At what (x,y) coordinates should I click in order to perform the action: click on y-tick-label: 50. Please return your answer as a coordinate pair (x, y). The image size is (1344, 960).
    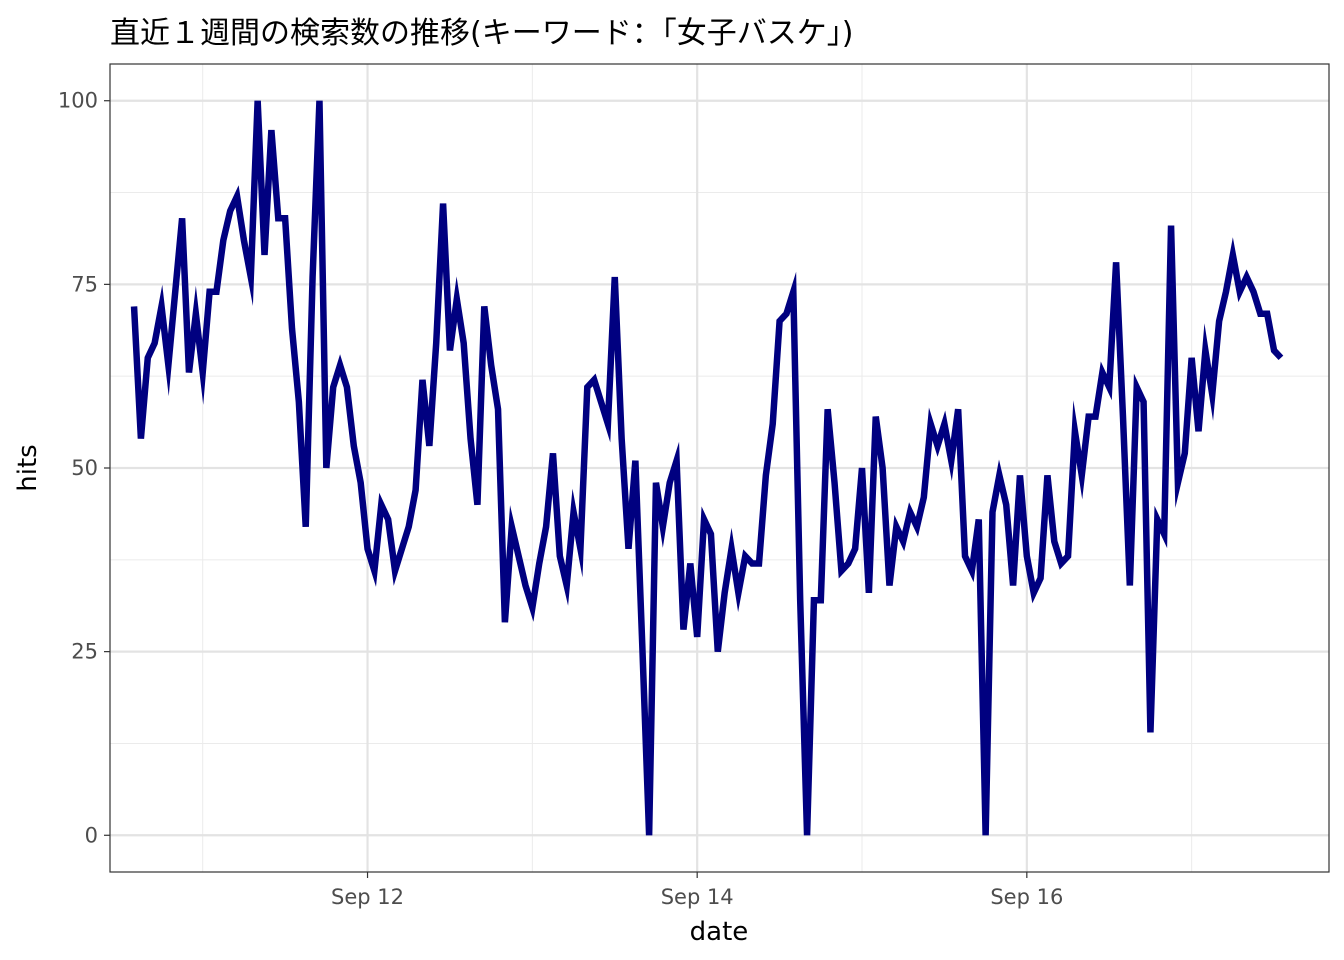
    Looking at the image, I should click on (84, 468).